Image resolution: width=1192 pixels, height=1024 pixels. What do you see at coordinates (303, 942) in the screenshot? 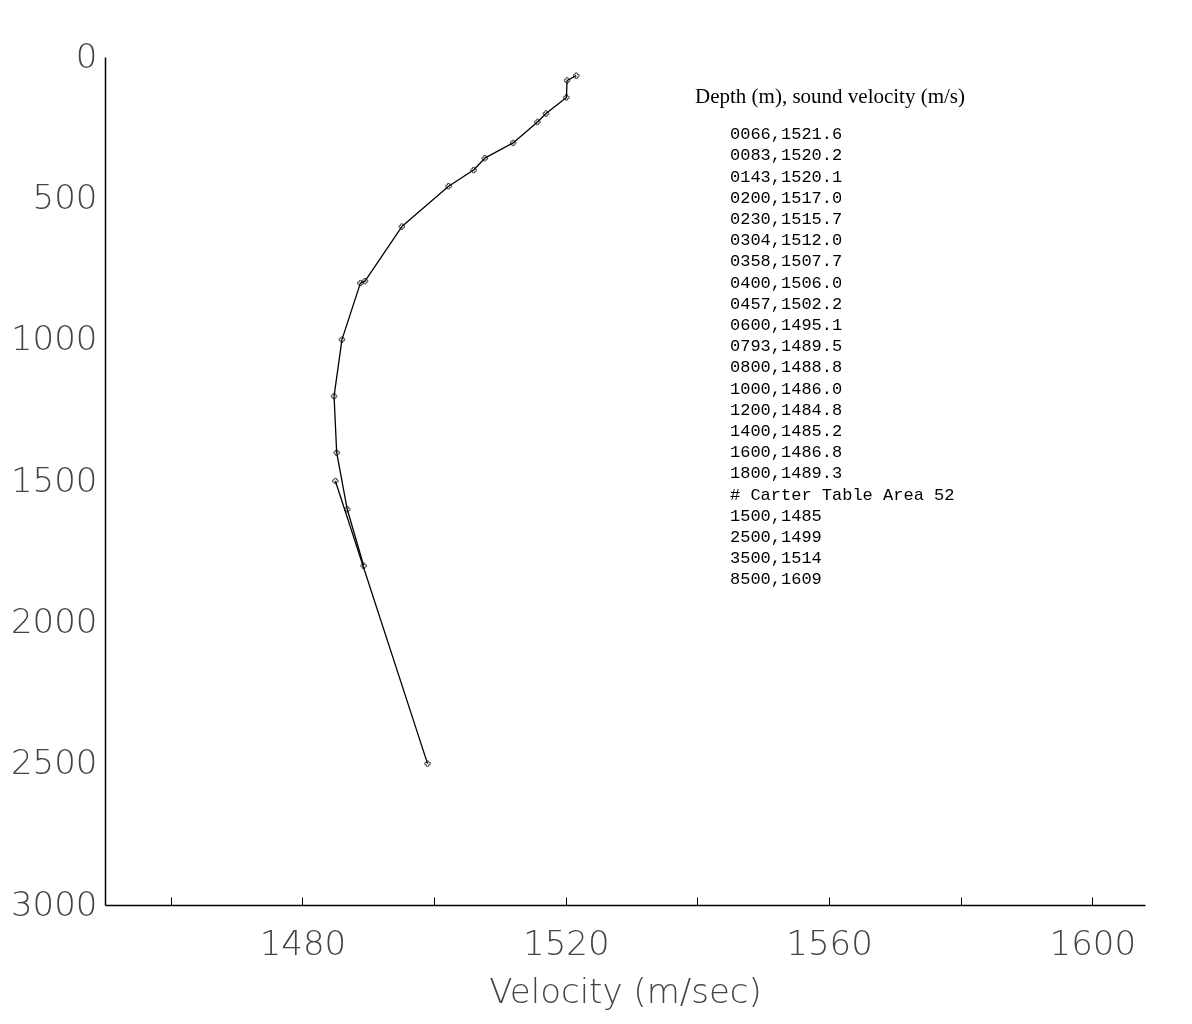
I see `x-tick-label: 1480` at bounding box center [303, 942].